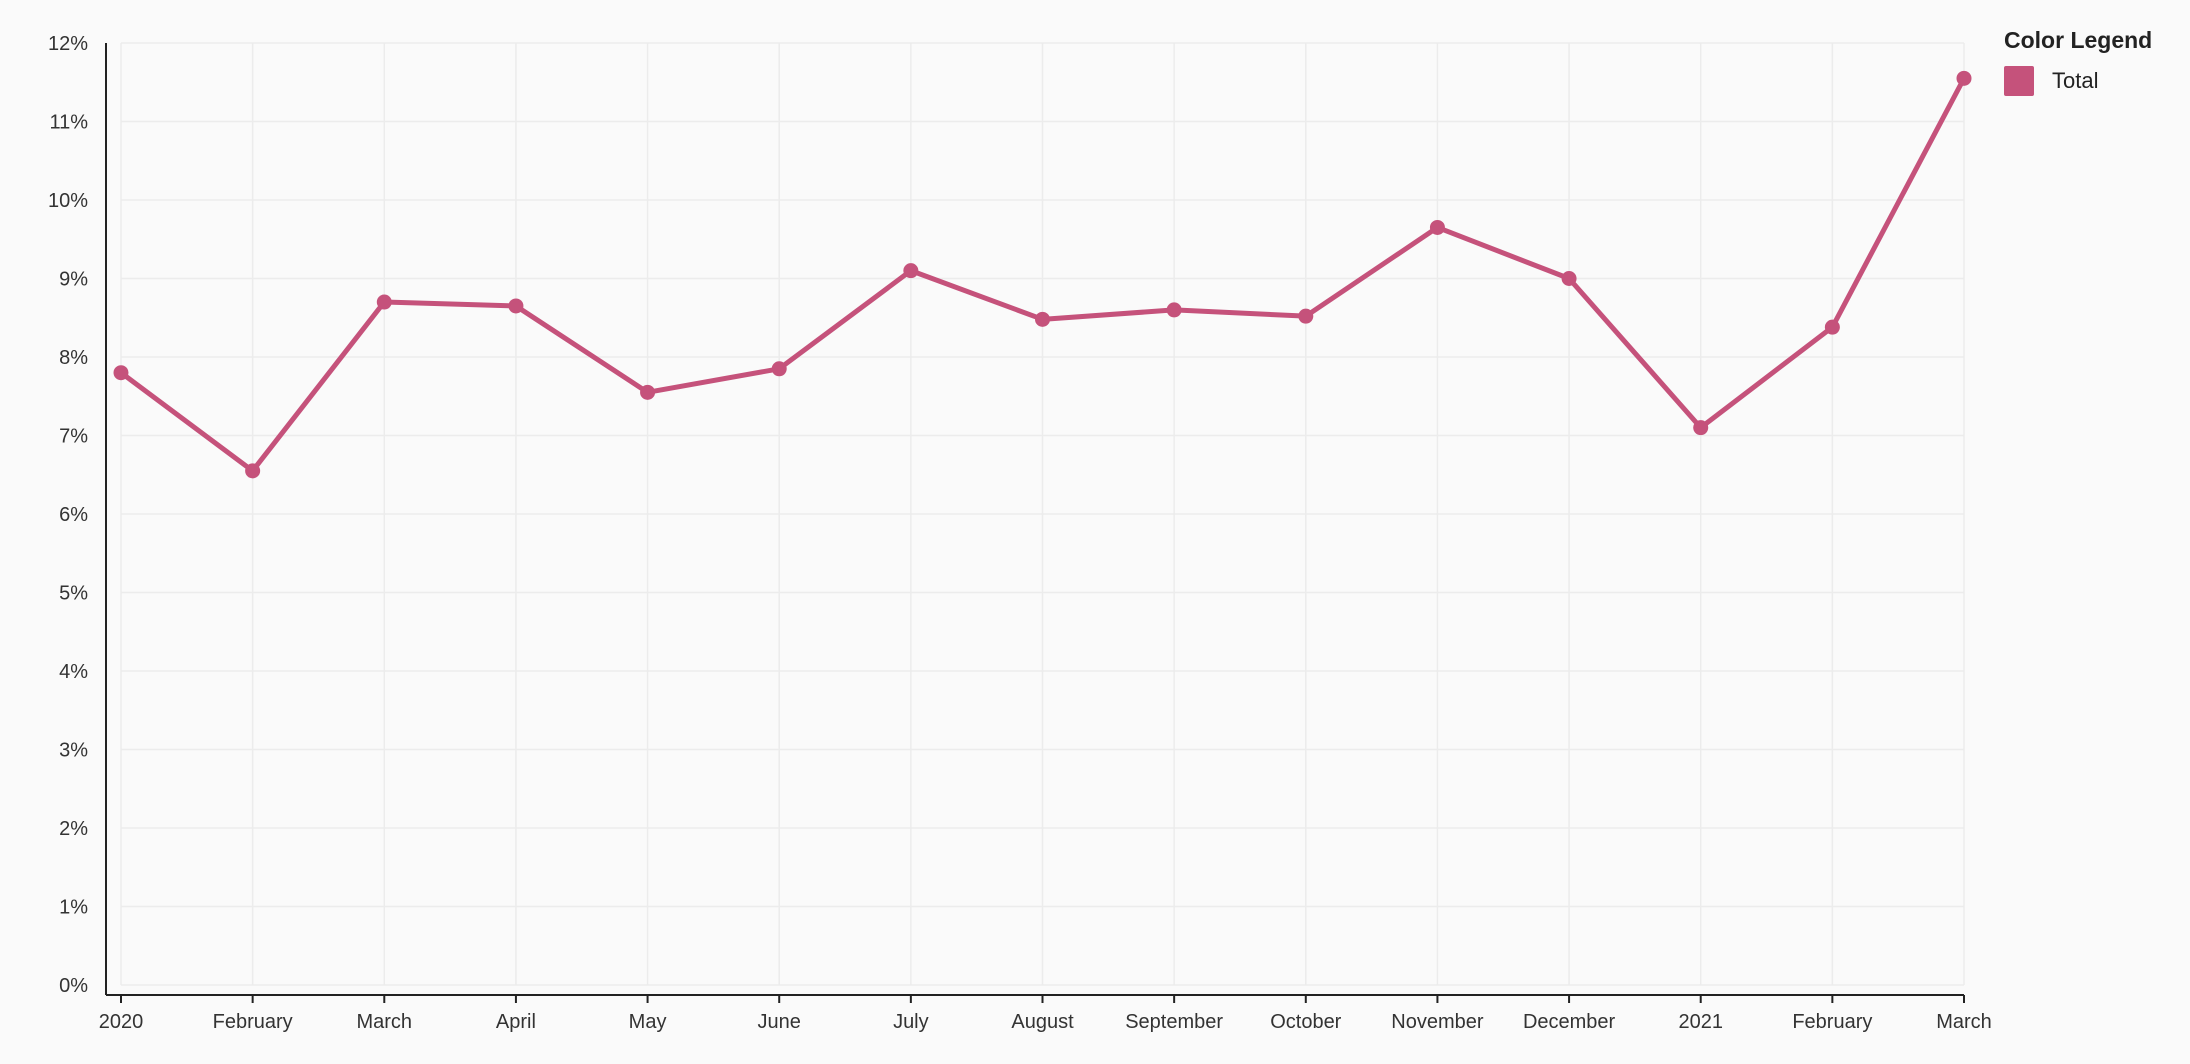 Image resolution: width=2190 pixels, height=1064 pixels. What do you see at coordinates (73, 358) in the screenshot?
I see `y-tick-label: 8%` at bounding box center [73, 358].